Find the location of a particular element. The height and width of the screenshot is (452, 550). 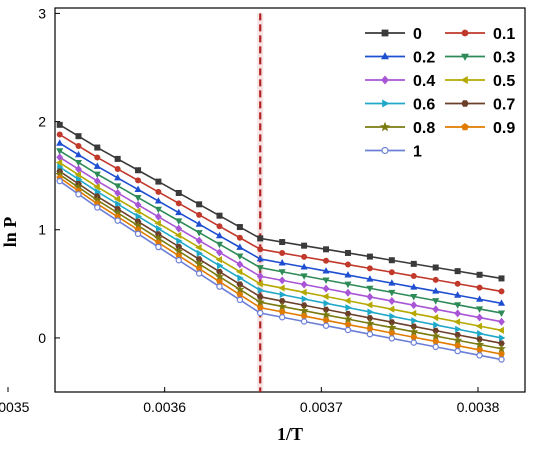

legend-label: 0.3 is located at coordinates (504, 58).